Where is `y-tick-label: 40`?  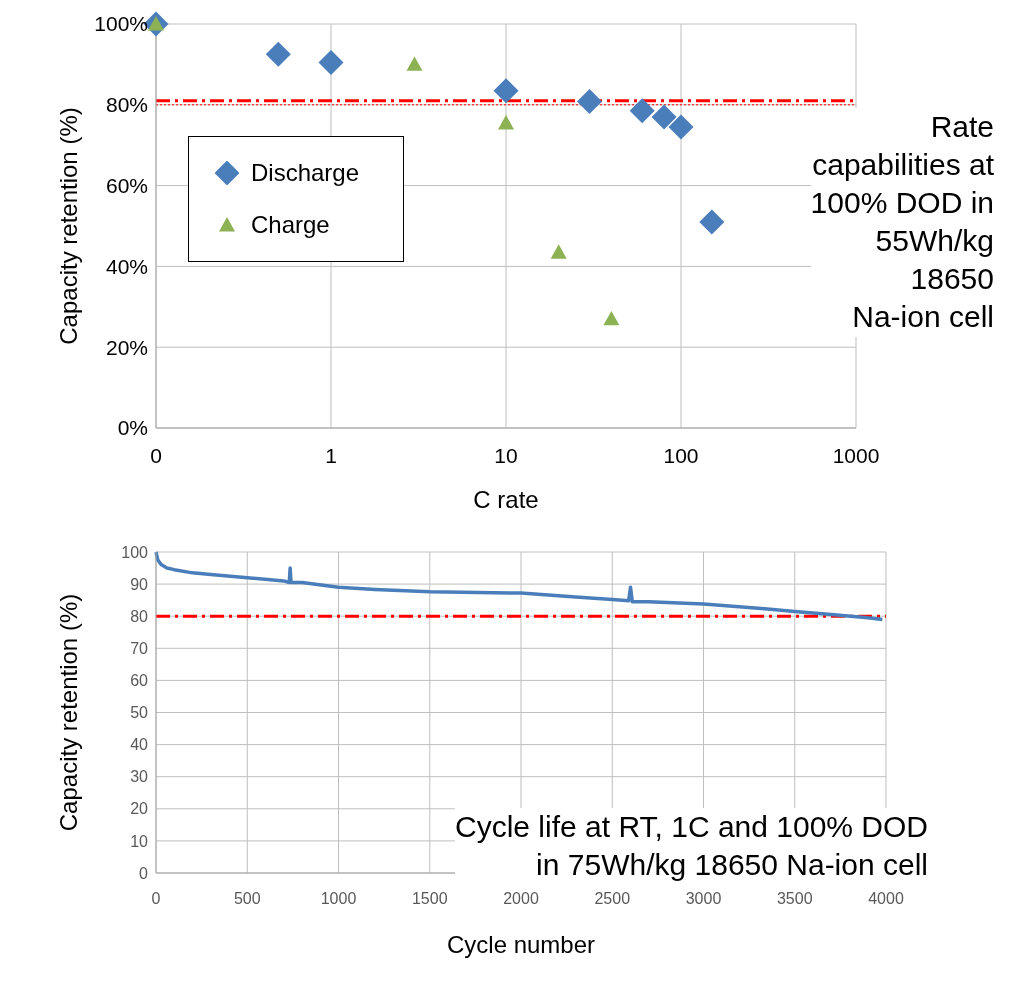 y-tick-label: 40 is located at coordinates (139, 745).